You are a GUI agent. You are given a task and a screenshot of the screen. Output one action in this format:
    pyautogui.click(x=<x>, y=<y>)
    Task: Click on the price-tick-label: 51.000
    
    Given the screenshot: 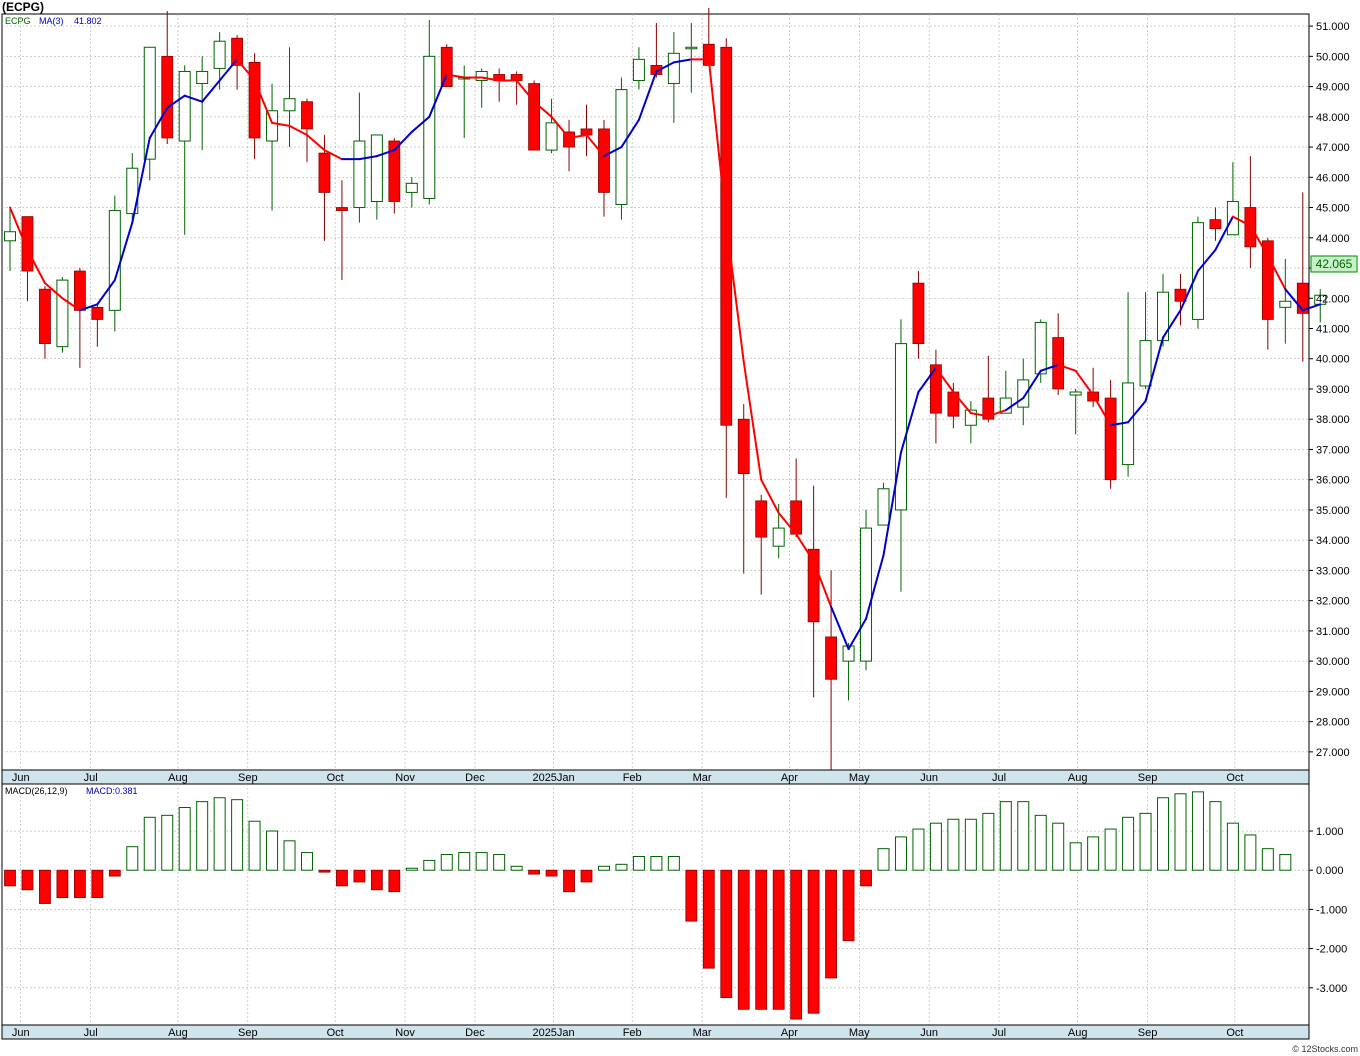 What is the action you would take?
    pyautogui.click(x=1333, y=27)
    